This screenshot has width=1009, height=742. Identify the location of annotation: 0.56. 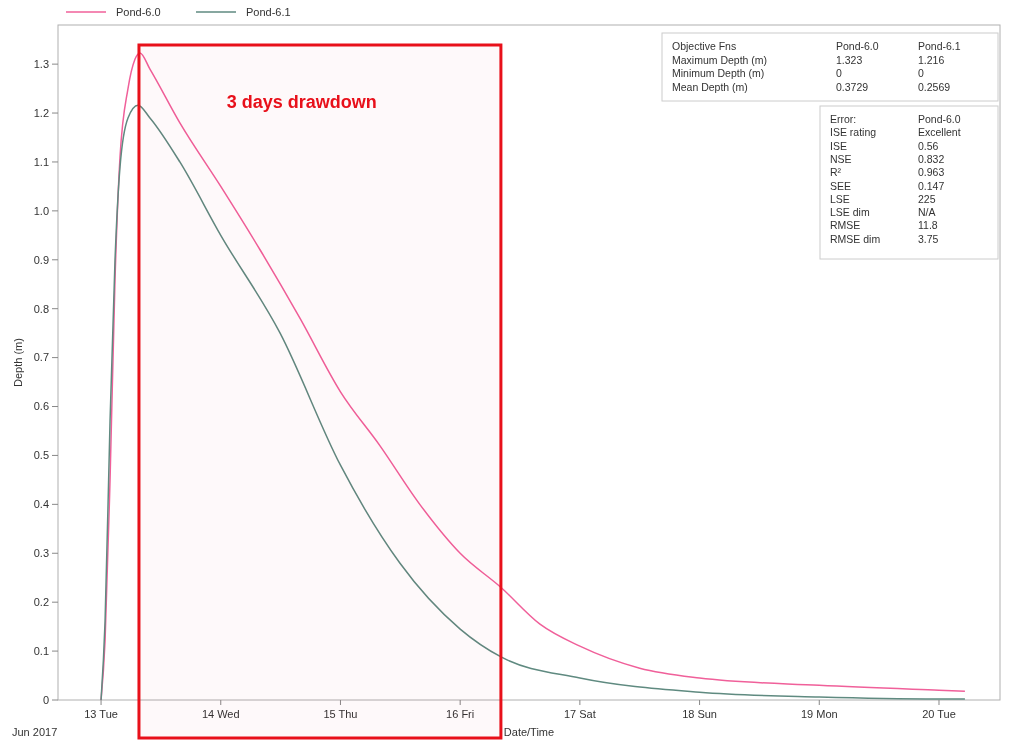
(928, 145).